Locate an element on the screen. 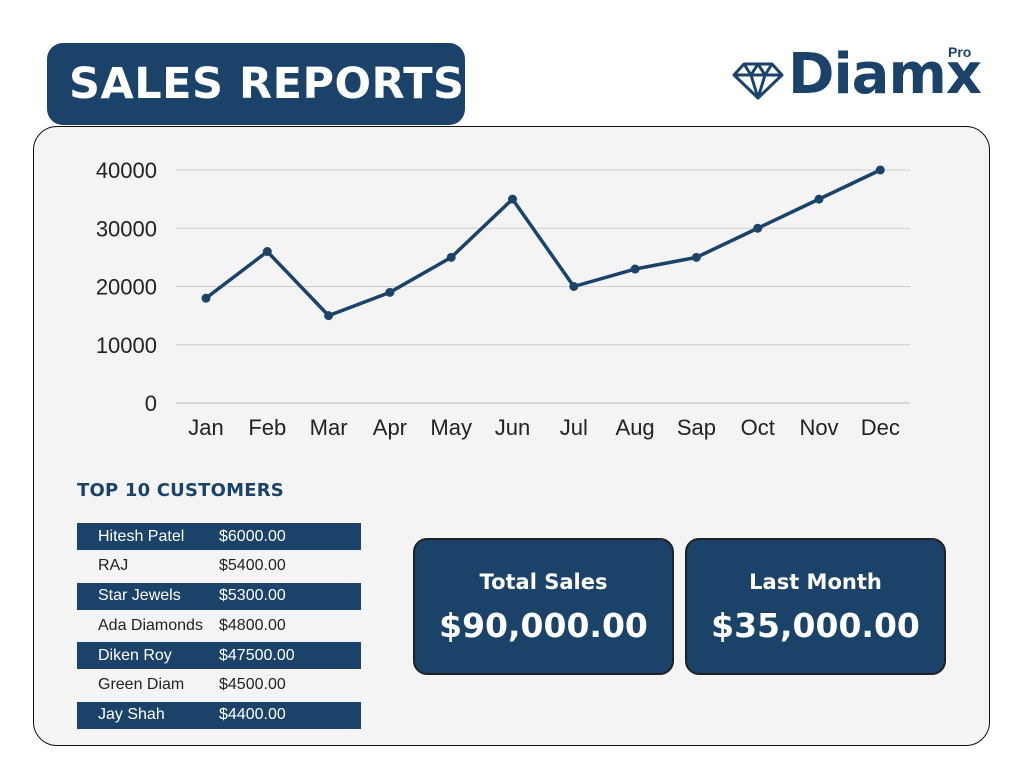  customer-name: Diken Roy is located at coordinates (135, 655).